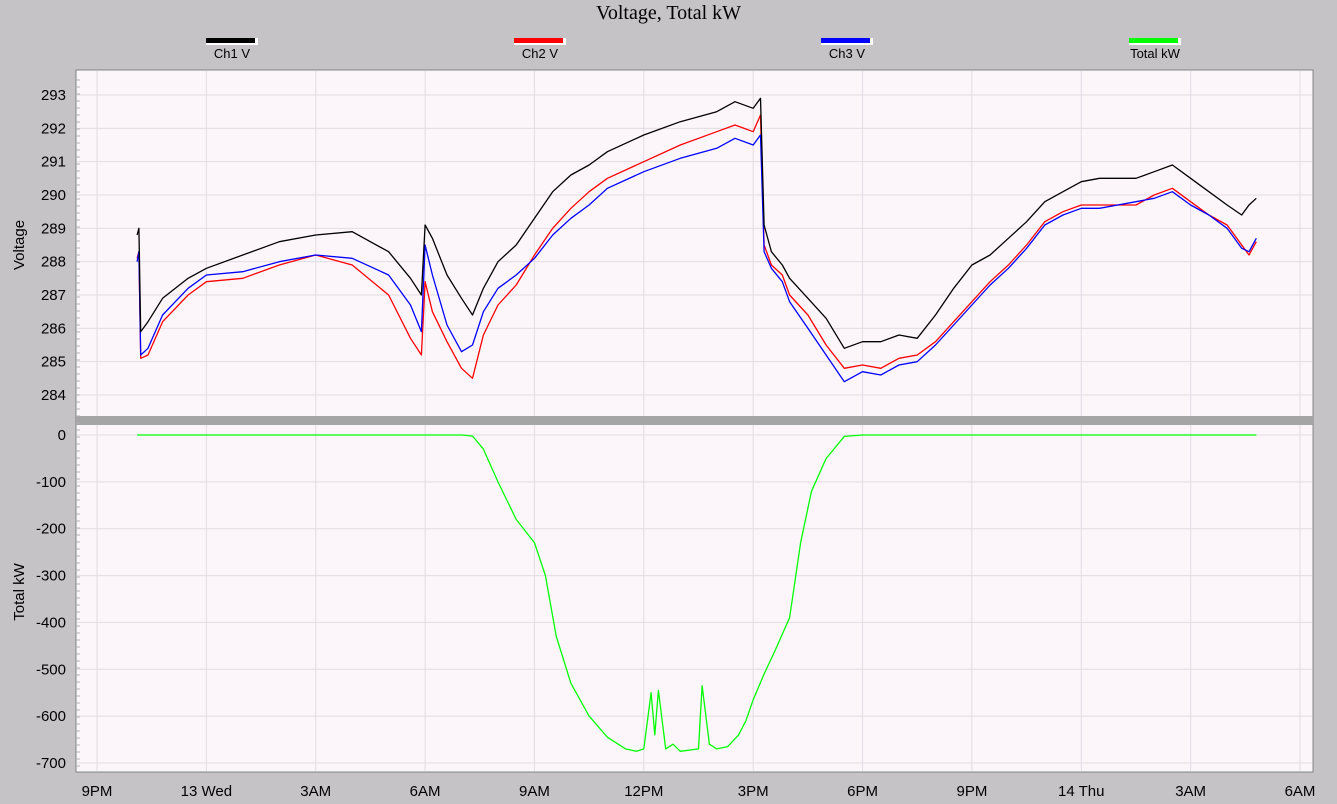 This screenshot has width=1337, height=804. I want to click on x-tick-label: 13 Wed, so click(206, 791).